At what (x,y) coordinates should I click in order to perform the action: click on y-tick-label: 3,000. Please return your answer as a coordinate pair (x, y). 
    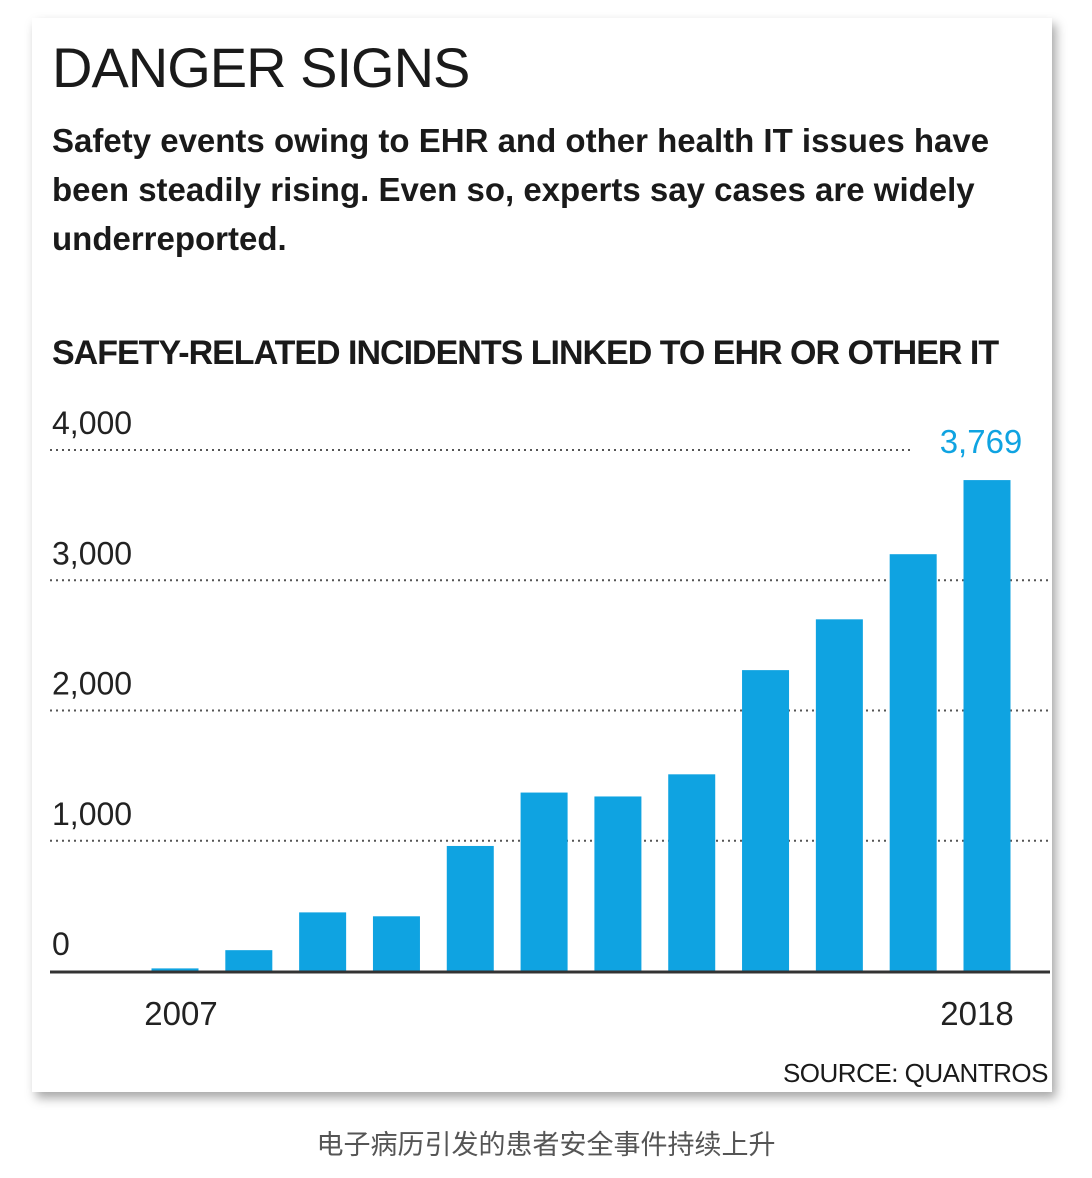
    Looking at the image, I should click on (92, 553).